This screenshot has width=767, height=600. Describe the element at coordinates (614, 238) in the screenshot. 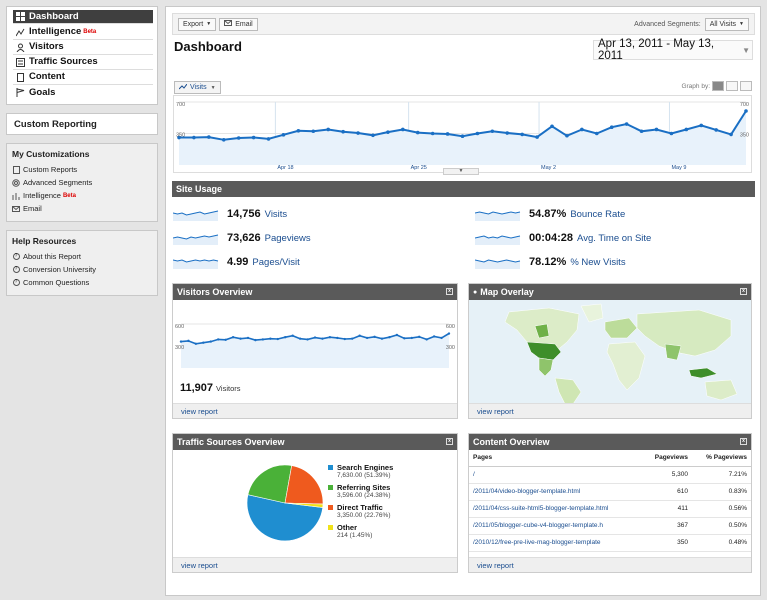

I see `metric-link: Avg. Time on Site` at that location.